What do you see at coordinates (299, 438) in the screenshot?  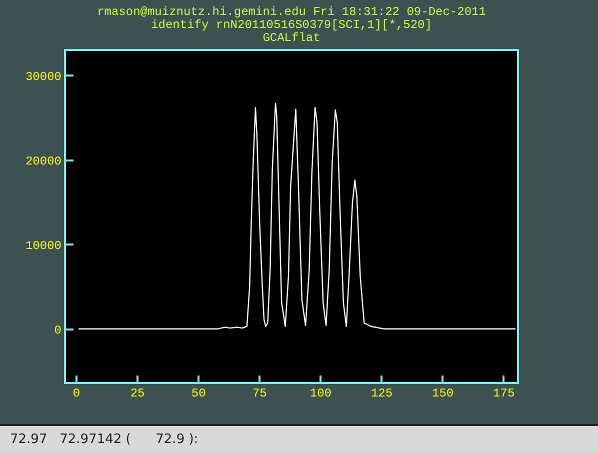 I see `text: 72.97 72.97142 ( 72.9 ):` at bounding box center [299, 438].